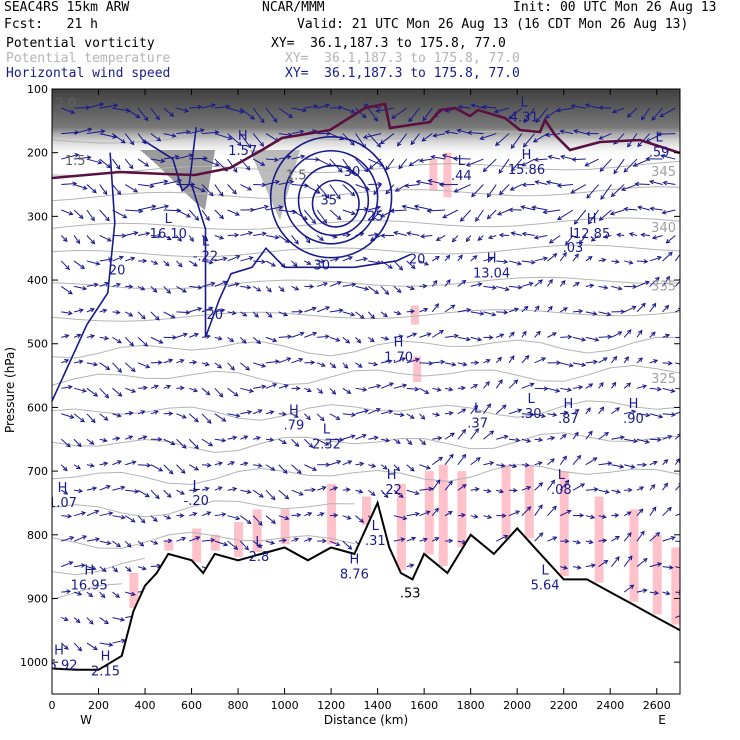 The height and width of the screenshot is (740, 740). Describe the element at coordinates (285, 705) in the screenshot. I see `x-tick-label: 1000` at that location.